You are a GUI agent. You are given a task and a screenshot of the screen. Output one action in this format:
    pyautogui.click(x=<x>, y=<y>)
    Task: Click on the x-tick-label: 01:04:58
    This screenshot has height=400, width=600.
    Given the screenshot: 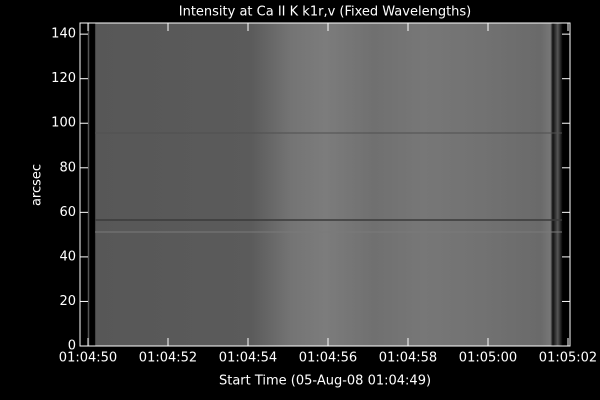 What is the action you would take?
    pyautogui.click(x=408, y=358)
    